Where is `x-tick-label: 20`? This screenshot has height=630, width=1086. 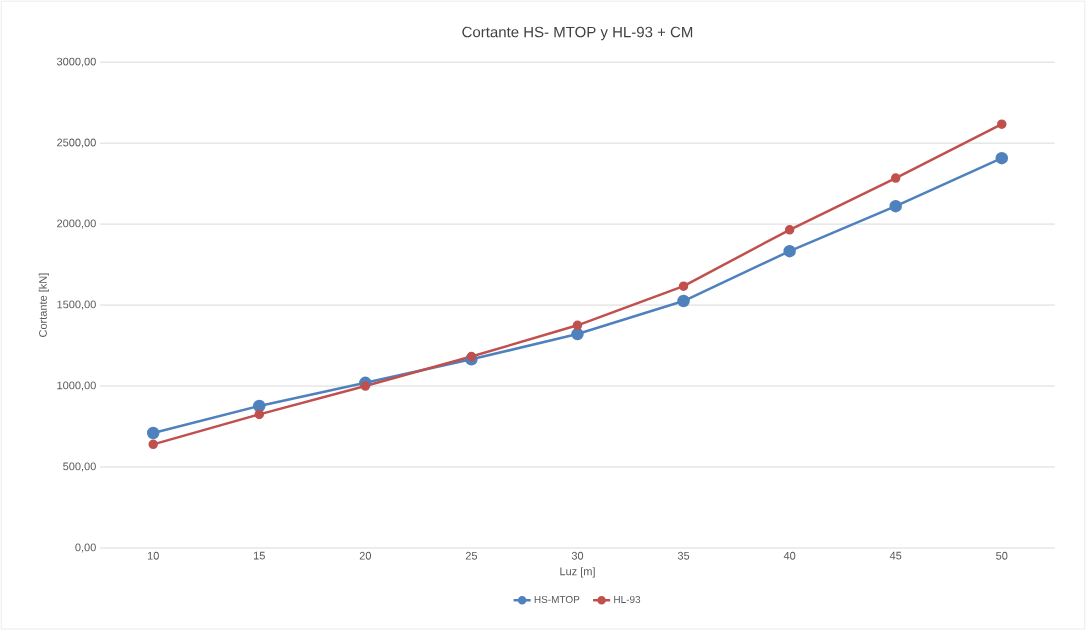
x-tick-label: 20 is located at coordinates (365, 555).